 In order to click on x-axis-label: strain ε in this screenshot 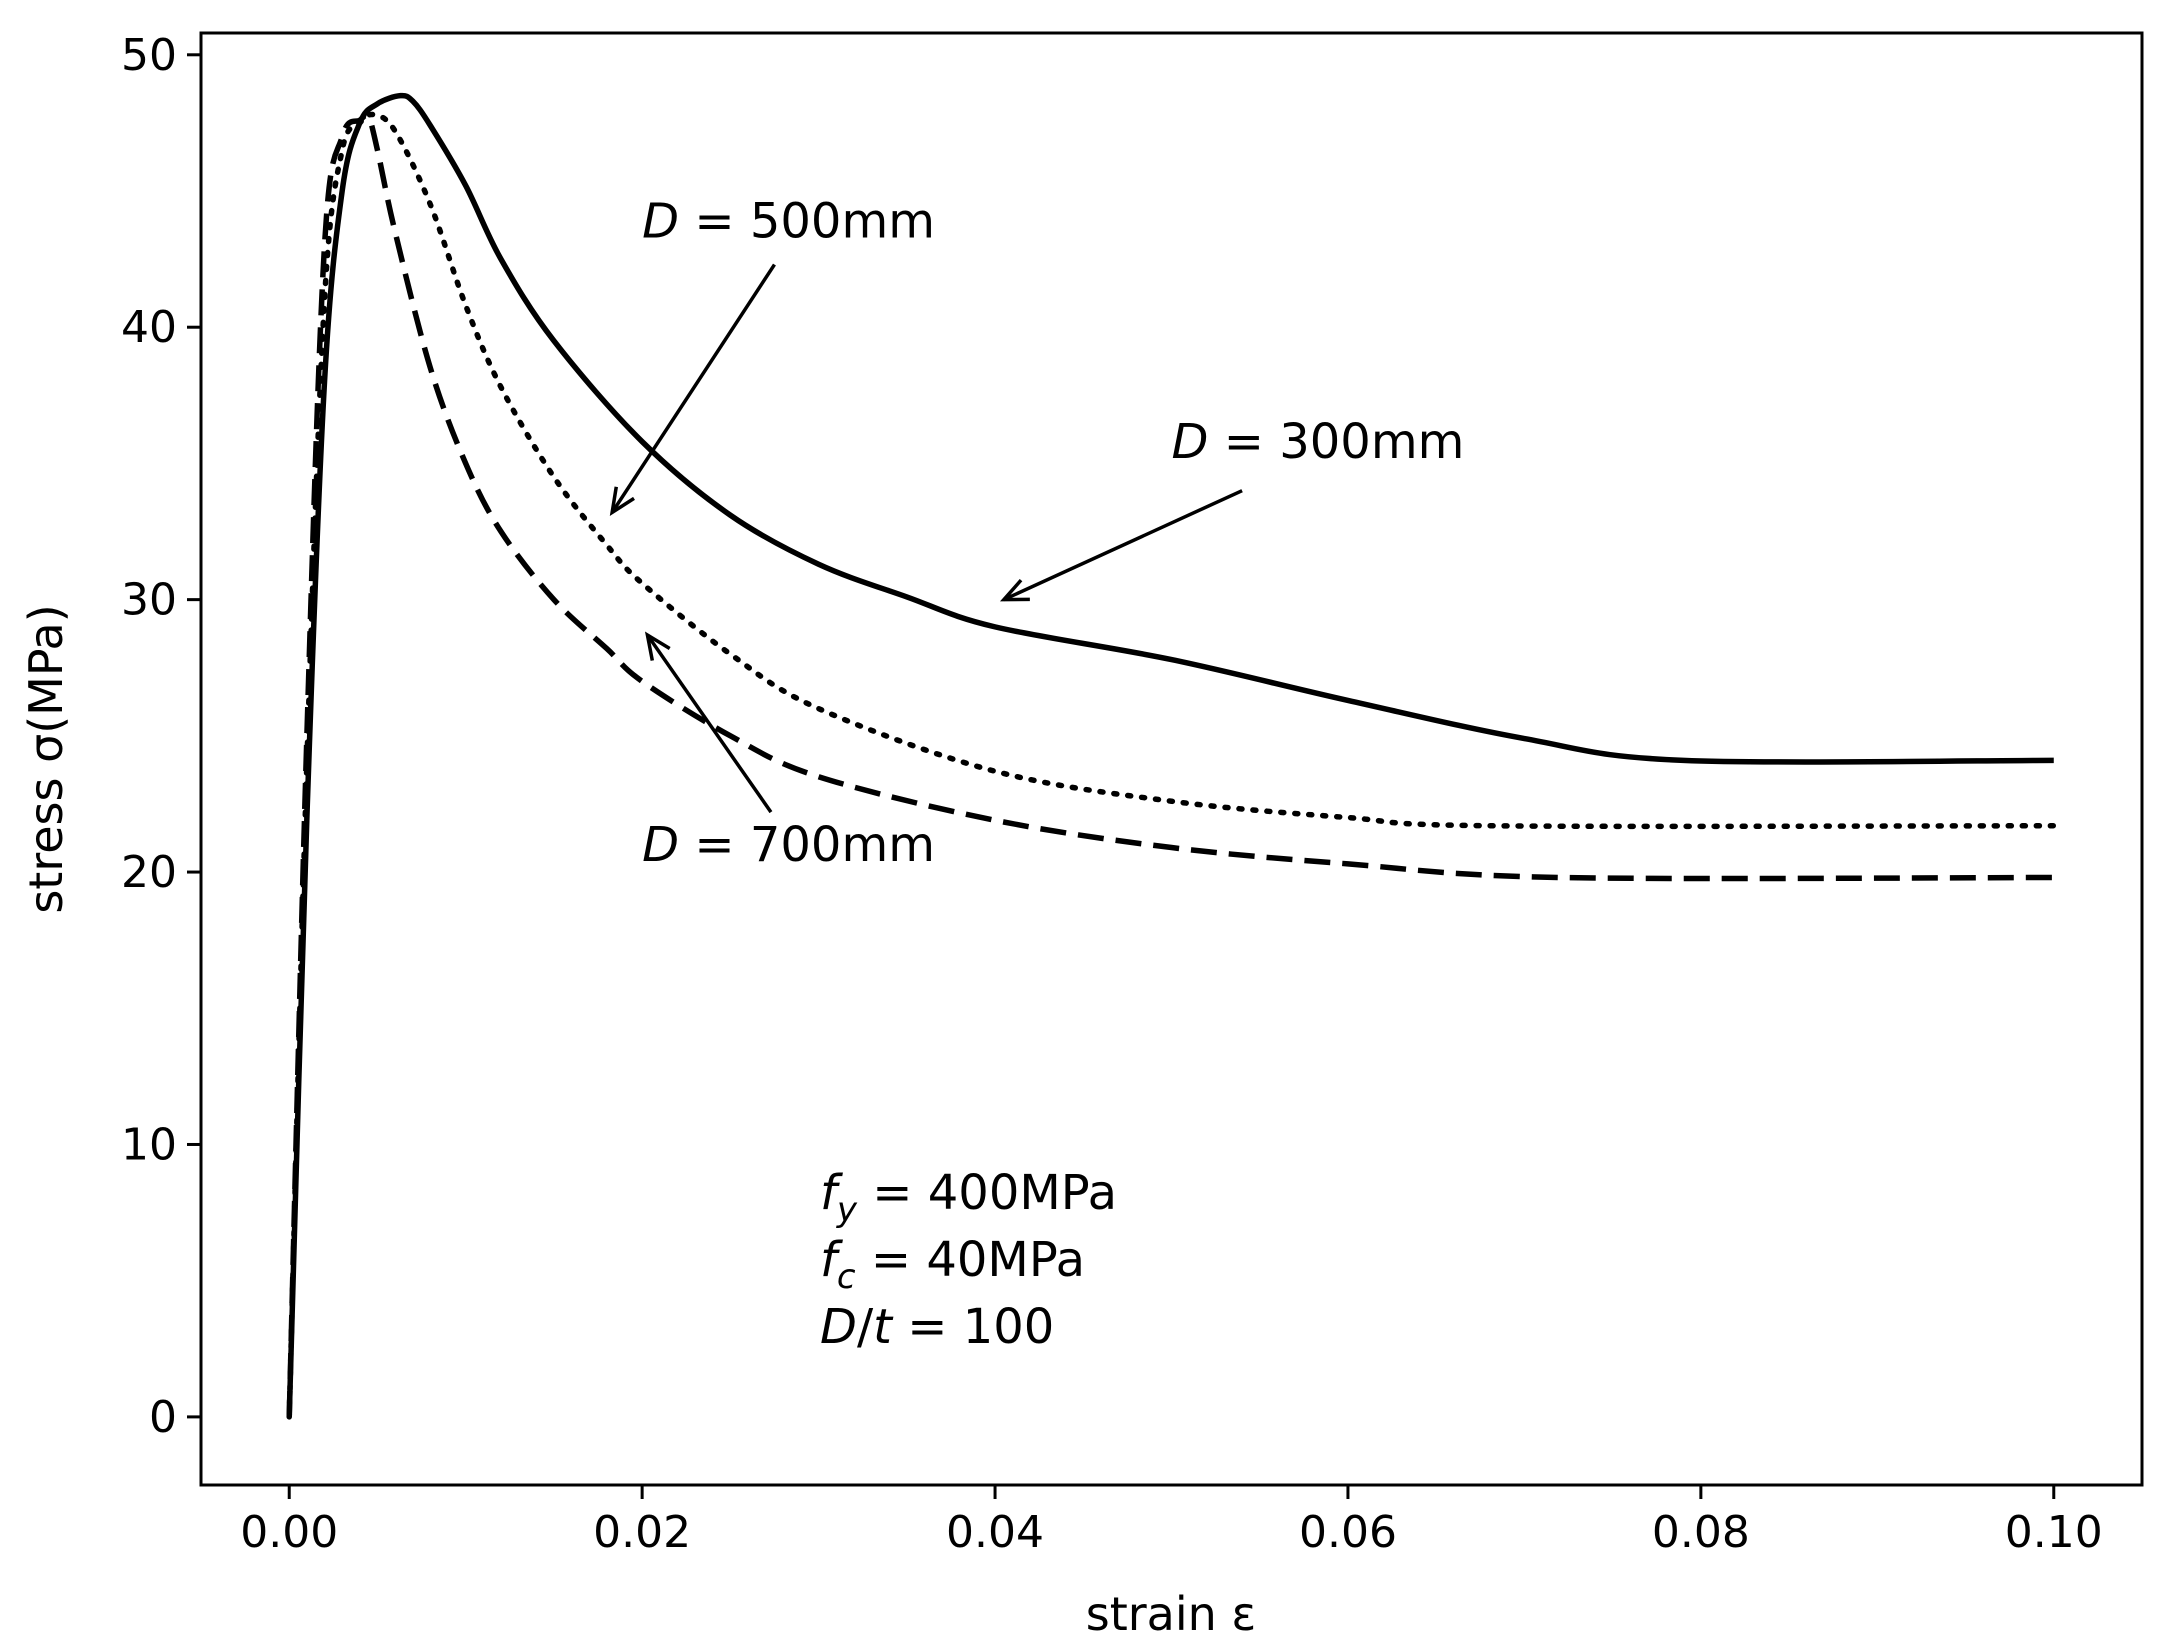, I will do `click(1171, 1614)`.